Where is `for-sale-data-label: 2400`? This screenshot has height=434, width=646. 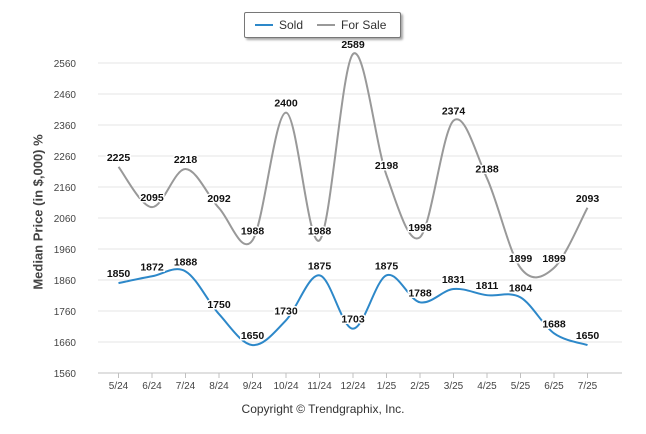
for-sale-data-label: 2400 is located at coordinates (286, 104).